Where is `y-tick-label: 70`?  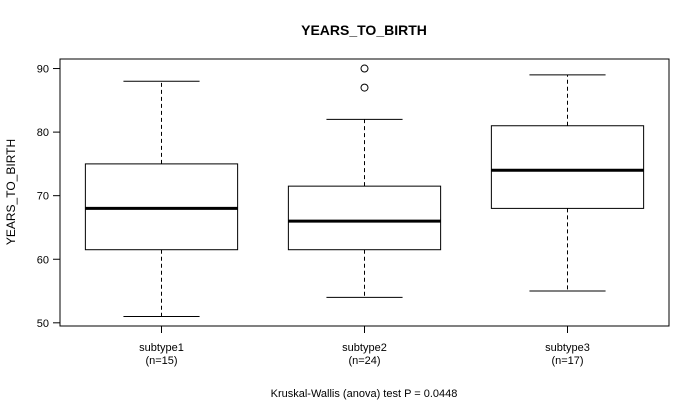 y-tick-label: 70 is located at coordinates (43, 197).